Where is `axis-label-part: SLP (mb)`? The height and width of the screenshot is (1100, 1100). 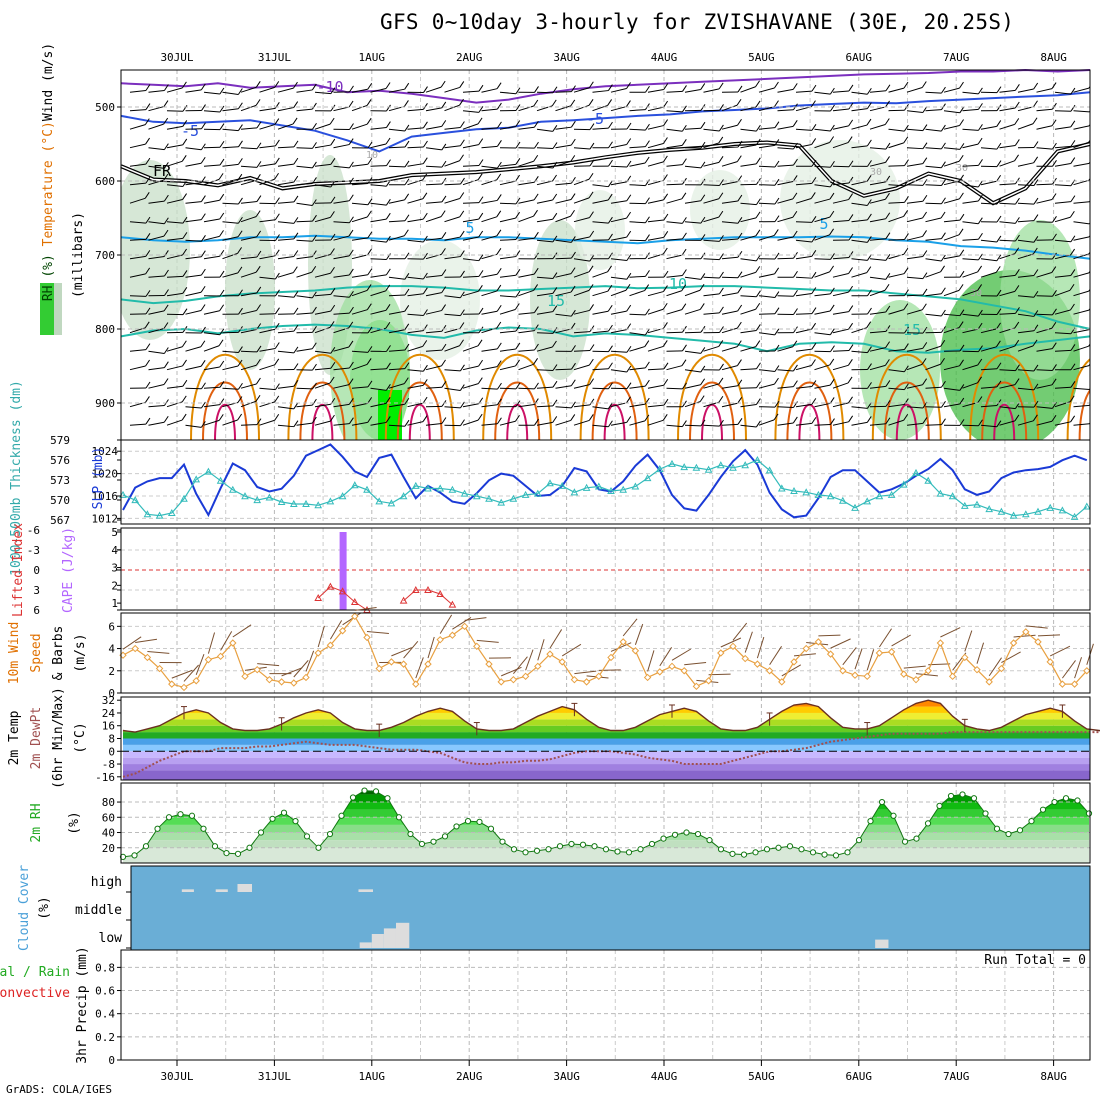
axis-label-part: SLP (mb) is located at coordinates (98, 478).